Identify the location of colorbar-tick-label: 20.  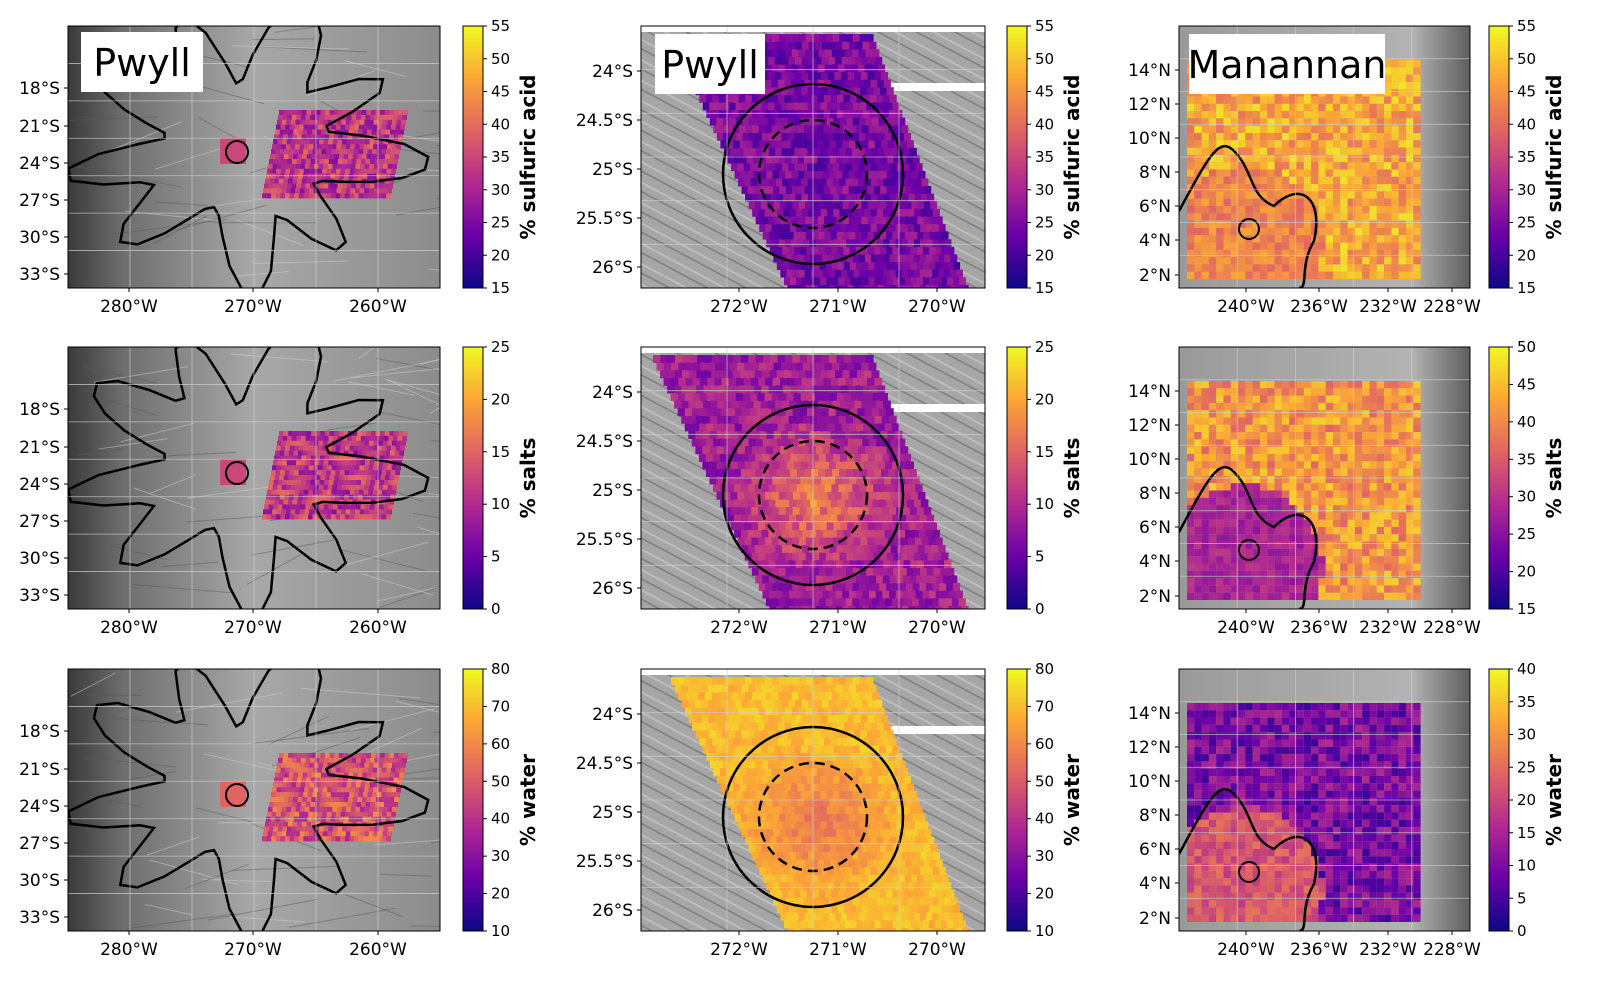
(500, 255).